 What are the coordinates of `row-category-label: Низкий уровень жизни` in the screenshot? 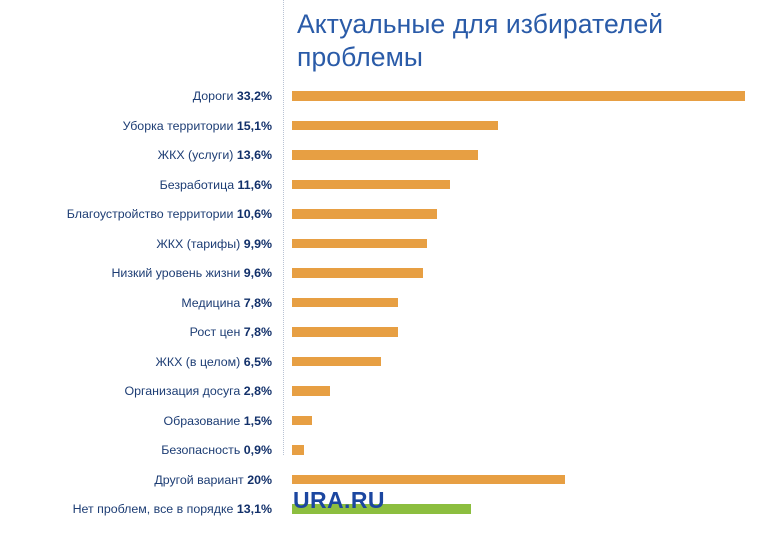 It's located at (176, 273).